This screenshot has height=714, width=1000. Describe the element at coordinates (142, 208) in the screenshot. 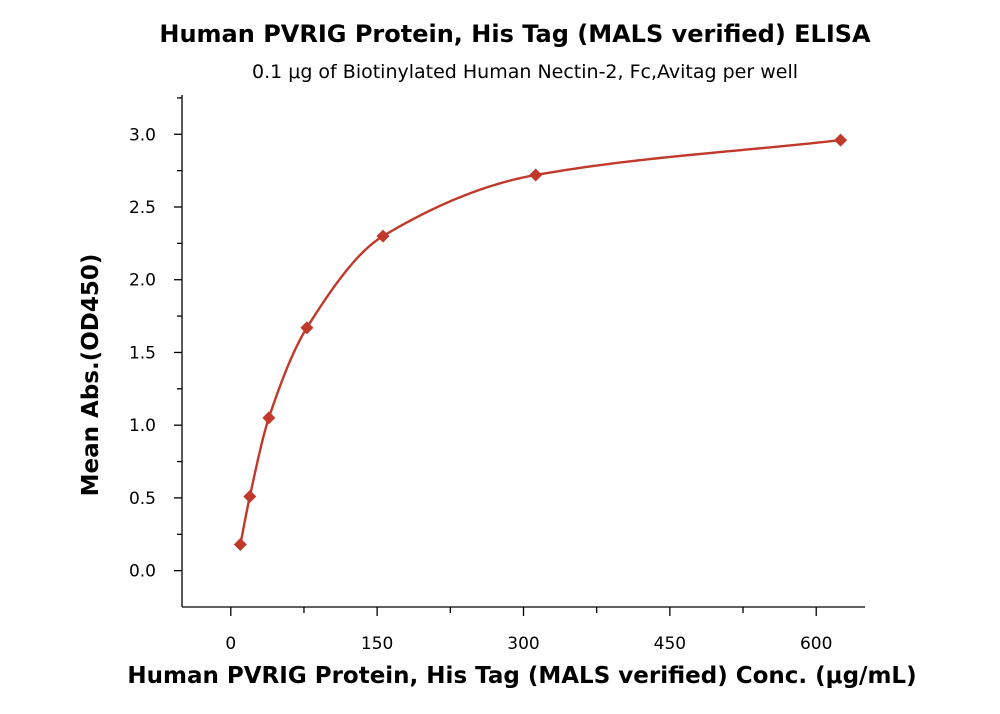

I see `y-tick-label: 2.5` at that location.